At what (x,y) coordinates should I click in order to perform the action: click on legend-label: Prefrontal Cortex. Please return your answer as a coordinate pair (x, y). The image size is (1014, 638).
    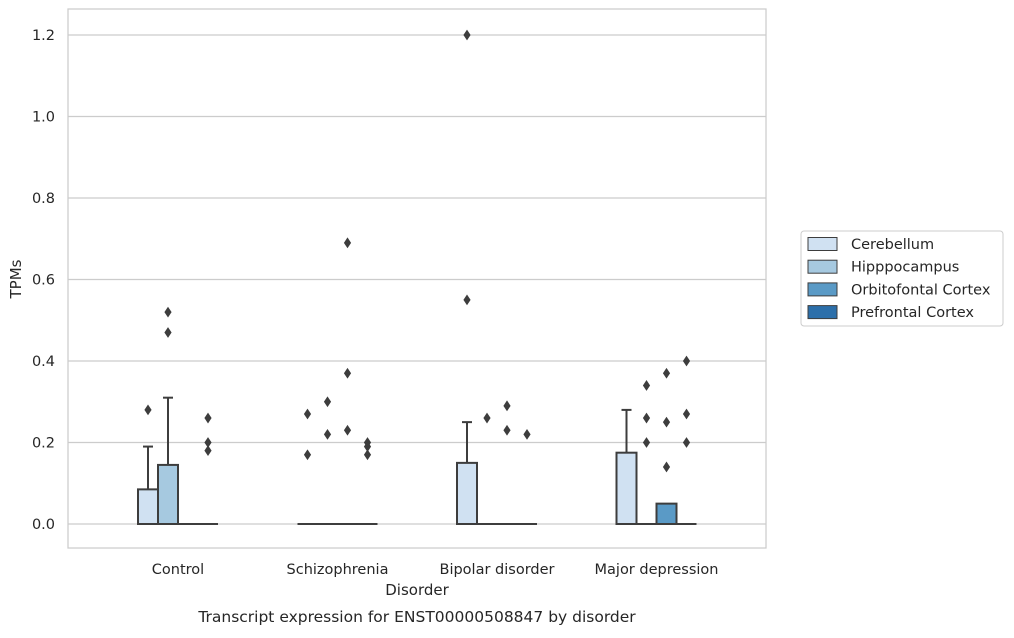
    Looking at the image, I should click on (912, 313).